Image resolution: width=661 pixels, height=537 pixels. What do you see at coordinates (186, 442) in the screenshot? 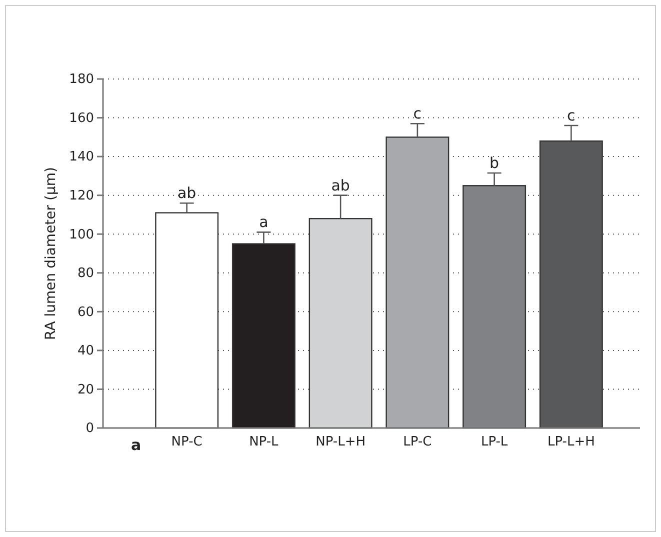
I see `x-tick-label: NP-C` at bounding box center [186, 442].